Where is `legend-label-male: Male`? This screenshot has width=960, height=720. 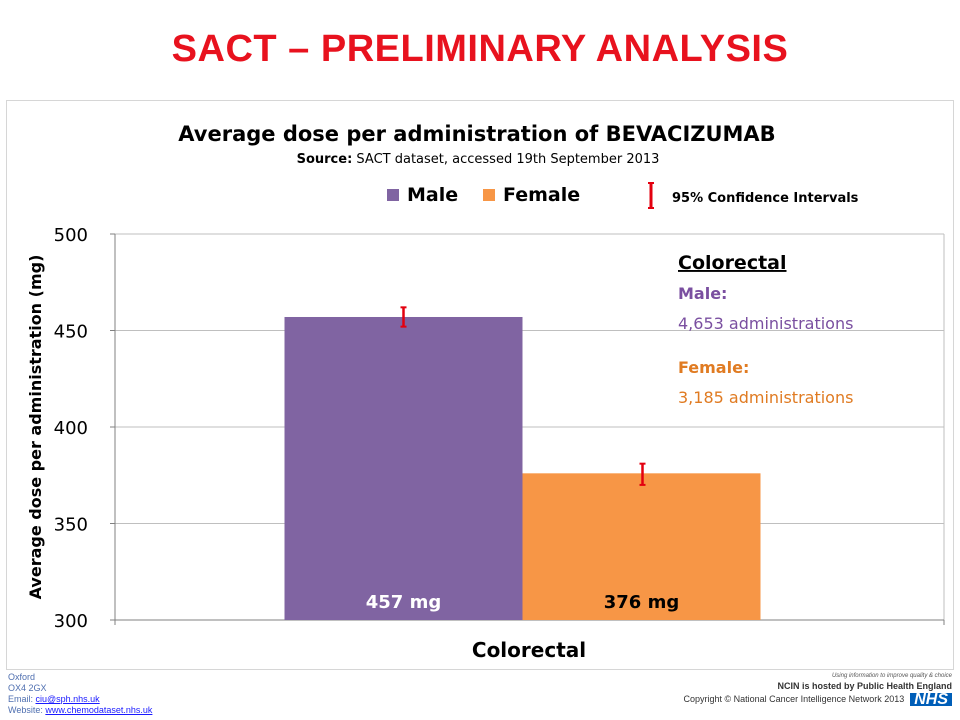 legend-label-male: Male is located at coordinates (432, 195).